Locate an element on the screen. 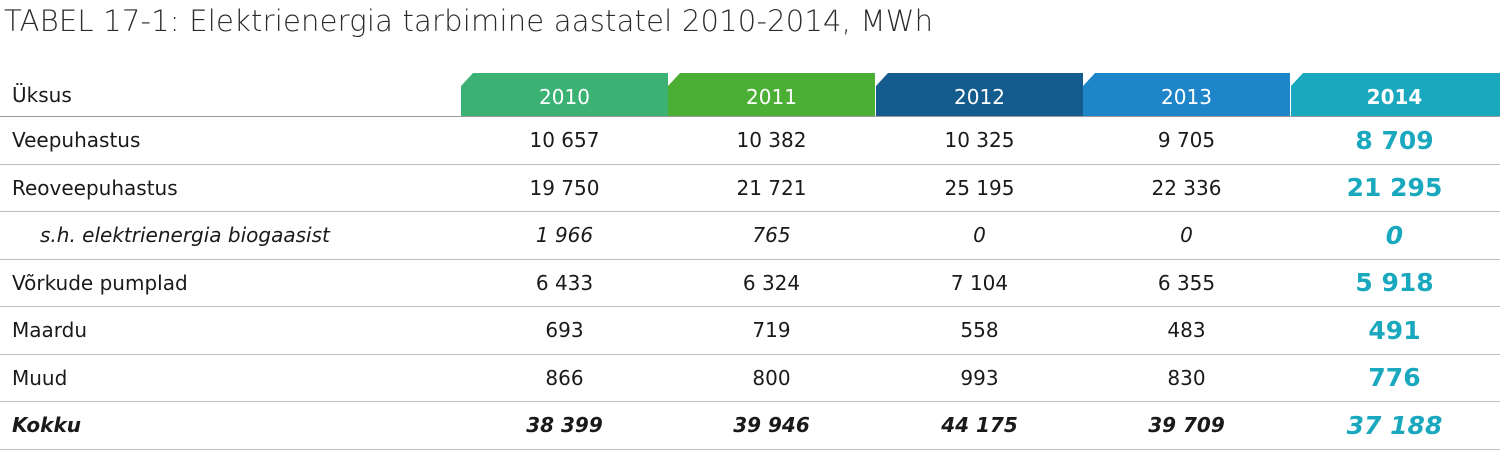 This screenshot has height=450, width=1500. year-label: 2012 is located at coordinates (979, 96).